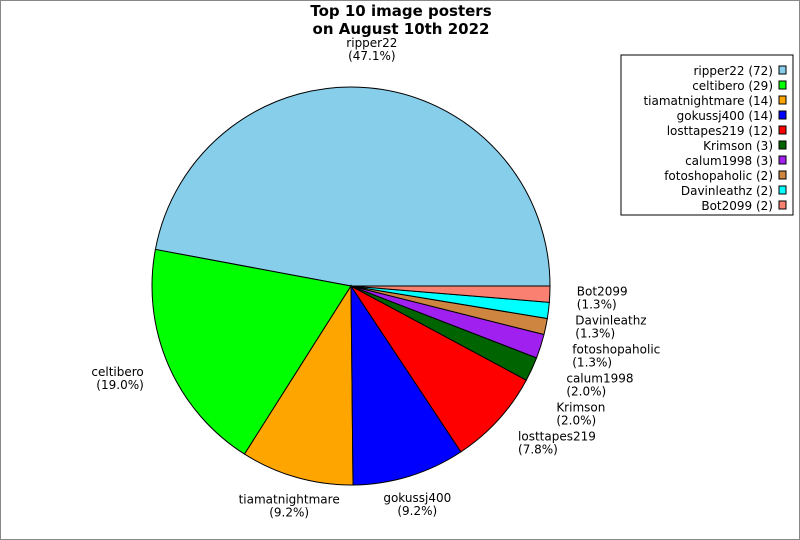 This screenshot has height=540, width=800. What do you see at coordinates (616, 349) in the screenshot?
I see `slice-label: fotoshopaholic` at bounding box center [616, 349].